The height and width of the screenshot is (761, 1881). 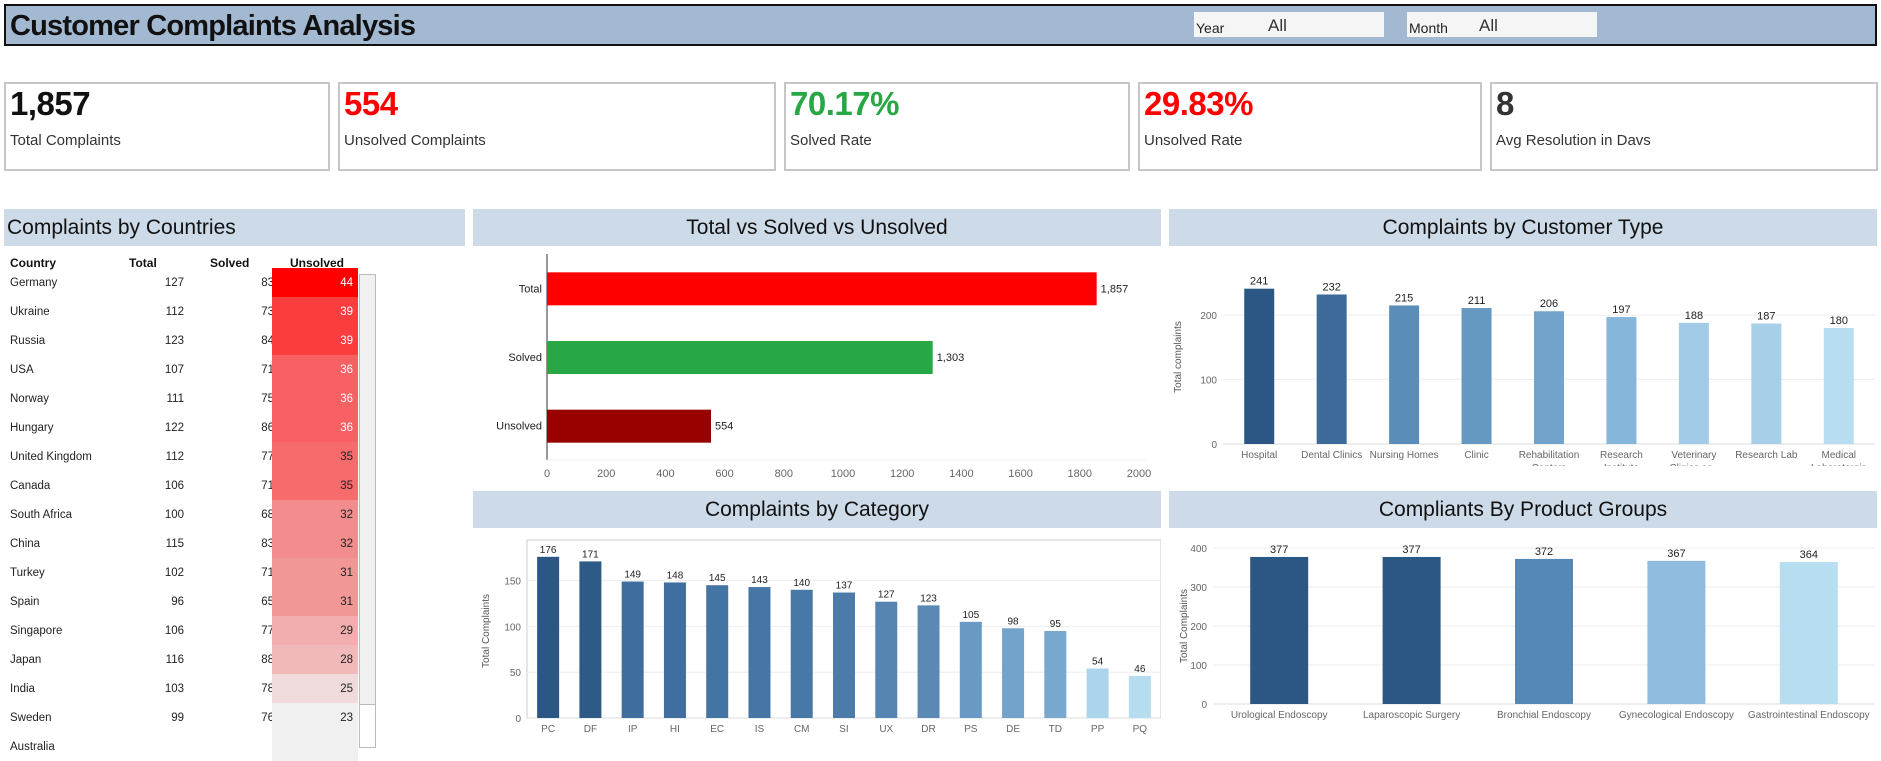 I want to click on country-cell: Germany, so click(x=34, y=283).